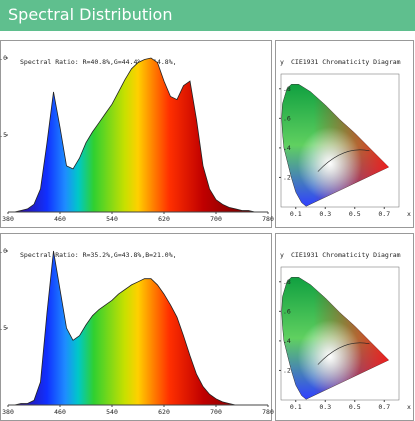 The height and width of the screenshot is (421, 415). I want to click on header: Spectral Distribution, so click(207, 15).